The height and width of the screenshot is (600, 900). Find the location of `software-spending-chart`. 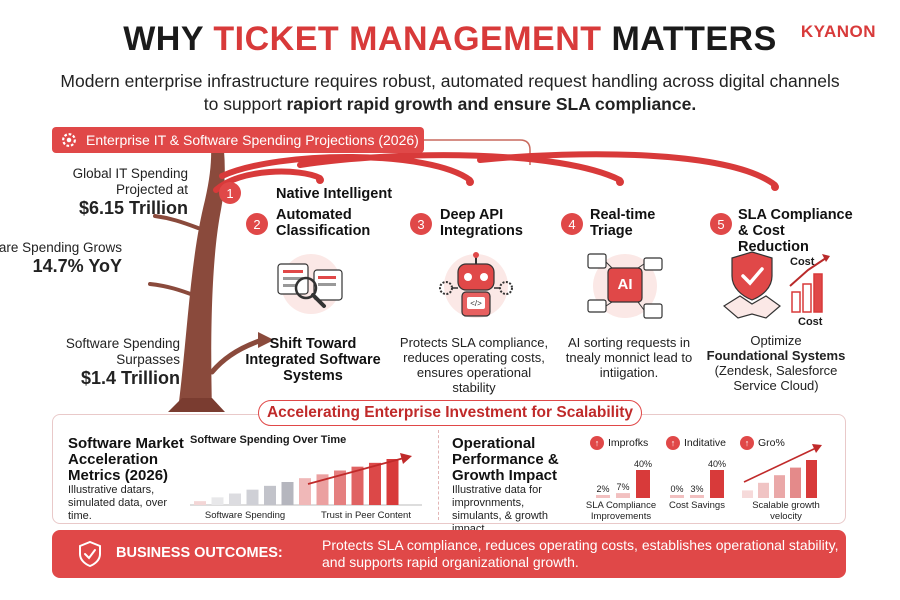

software-spending-chart is located at coordinates (306, 479).